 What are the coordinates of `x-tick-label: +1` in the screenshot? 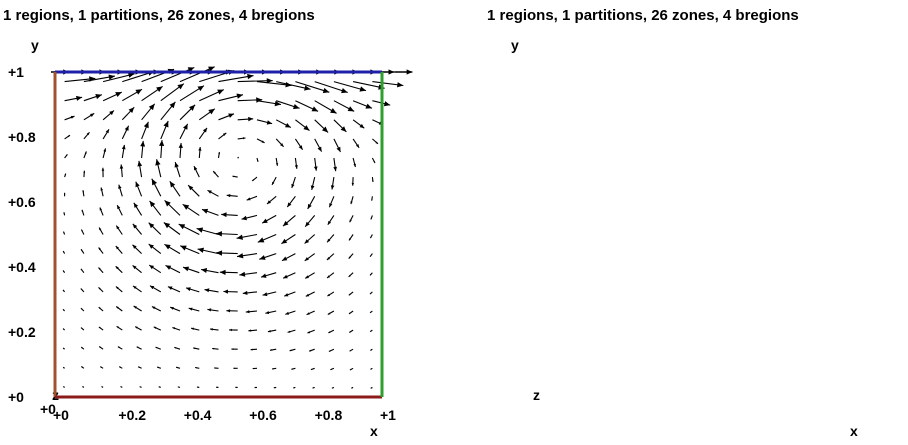 It's located at (388, 415).